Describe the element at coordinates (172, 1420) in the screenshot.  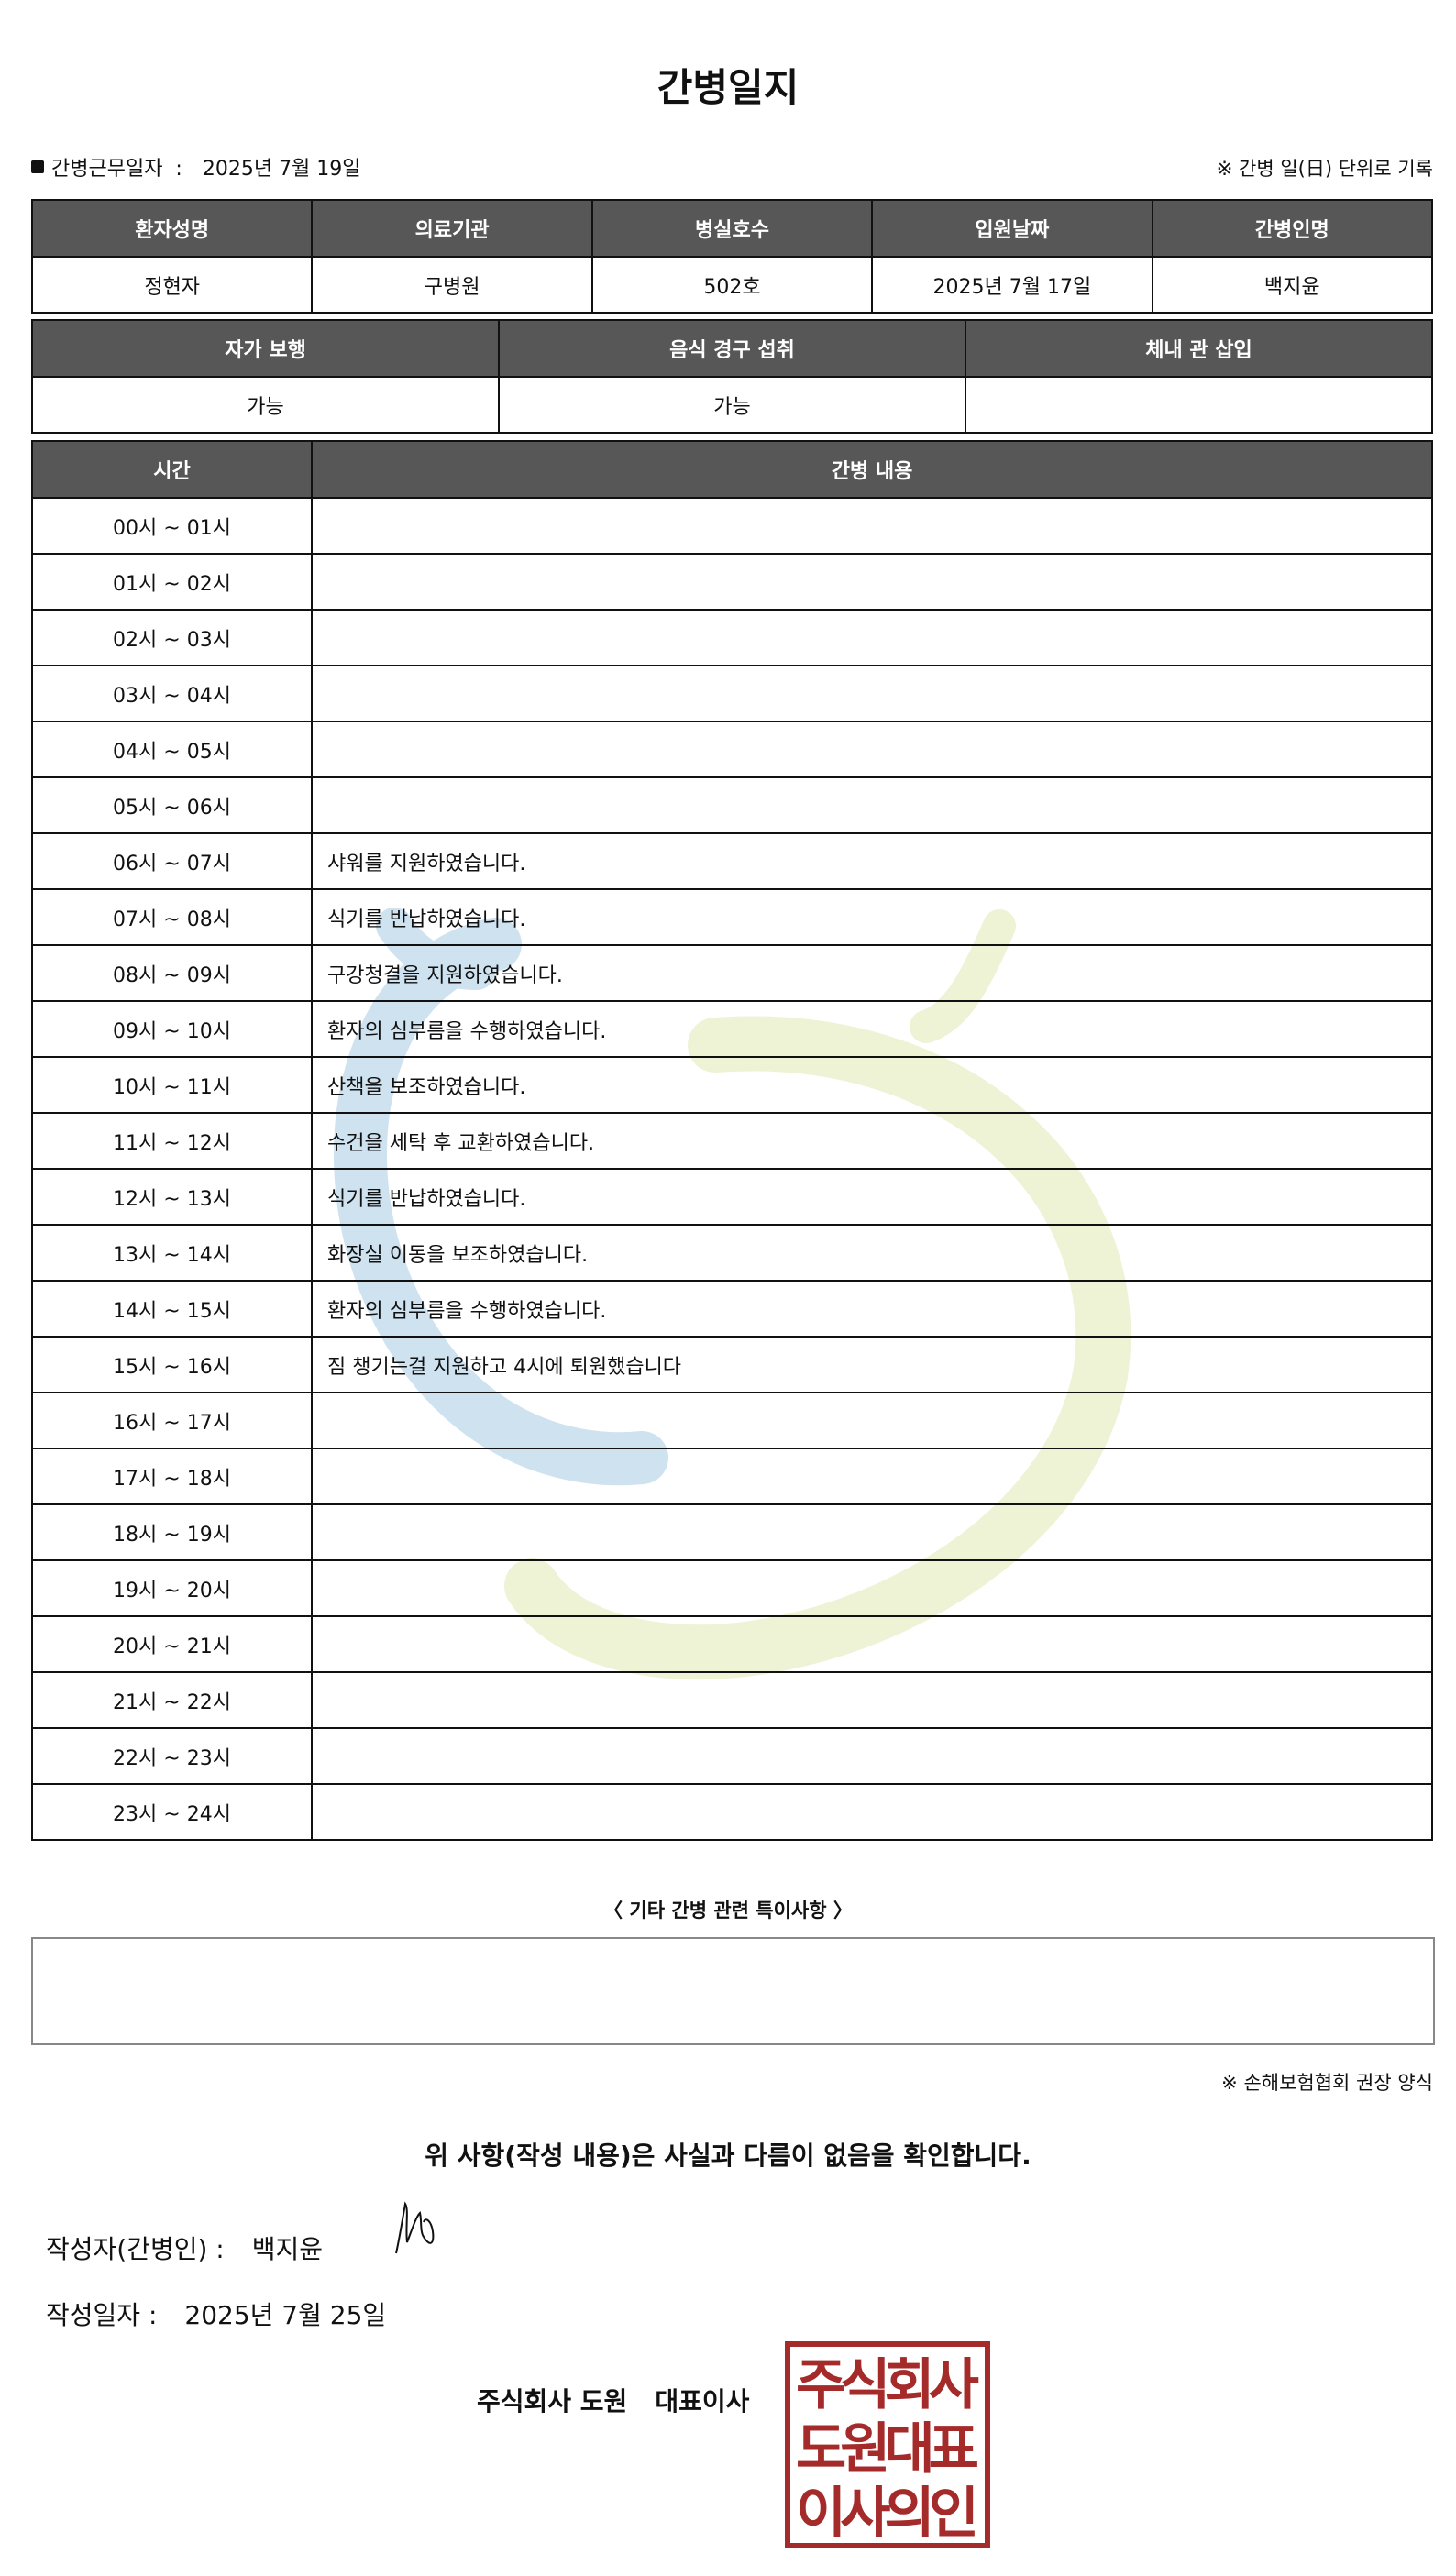
I see `log-time: 16시 ~ 17시` at that location.